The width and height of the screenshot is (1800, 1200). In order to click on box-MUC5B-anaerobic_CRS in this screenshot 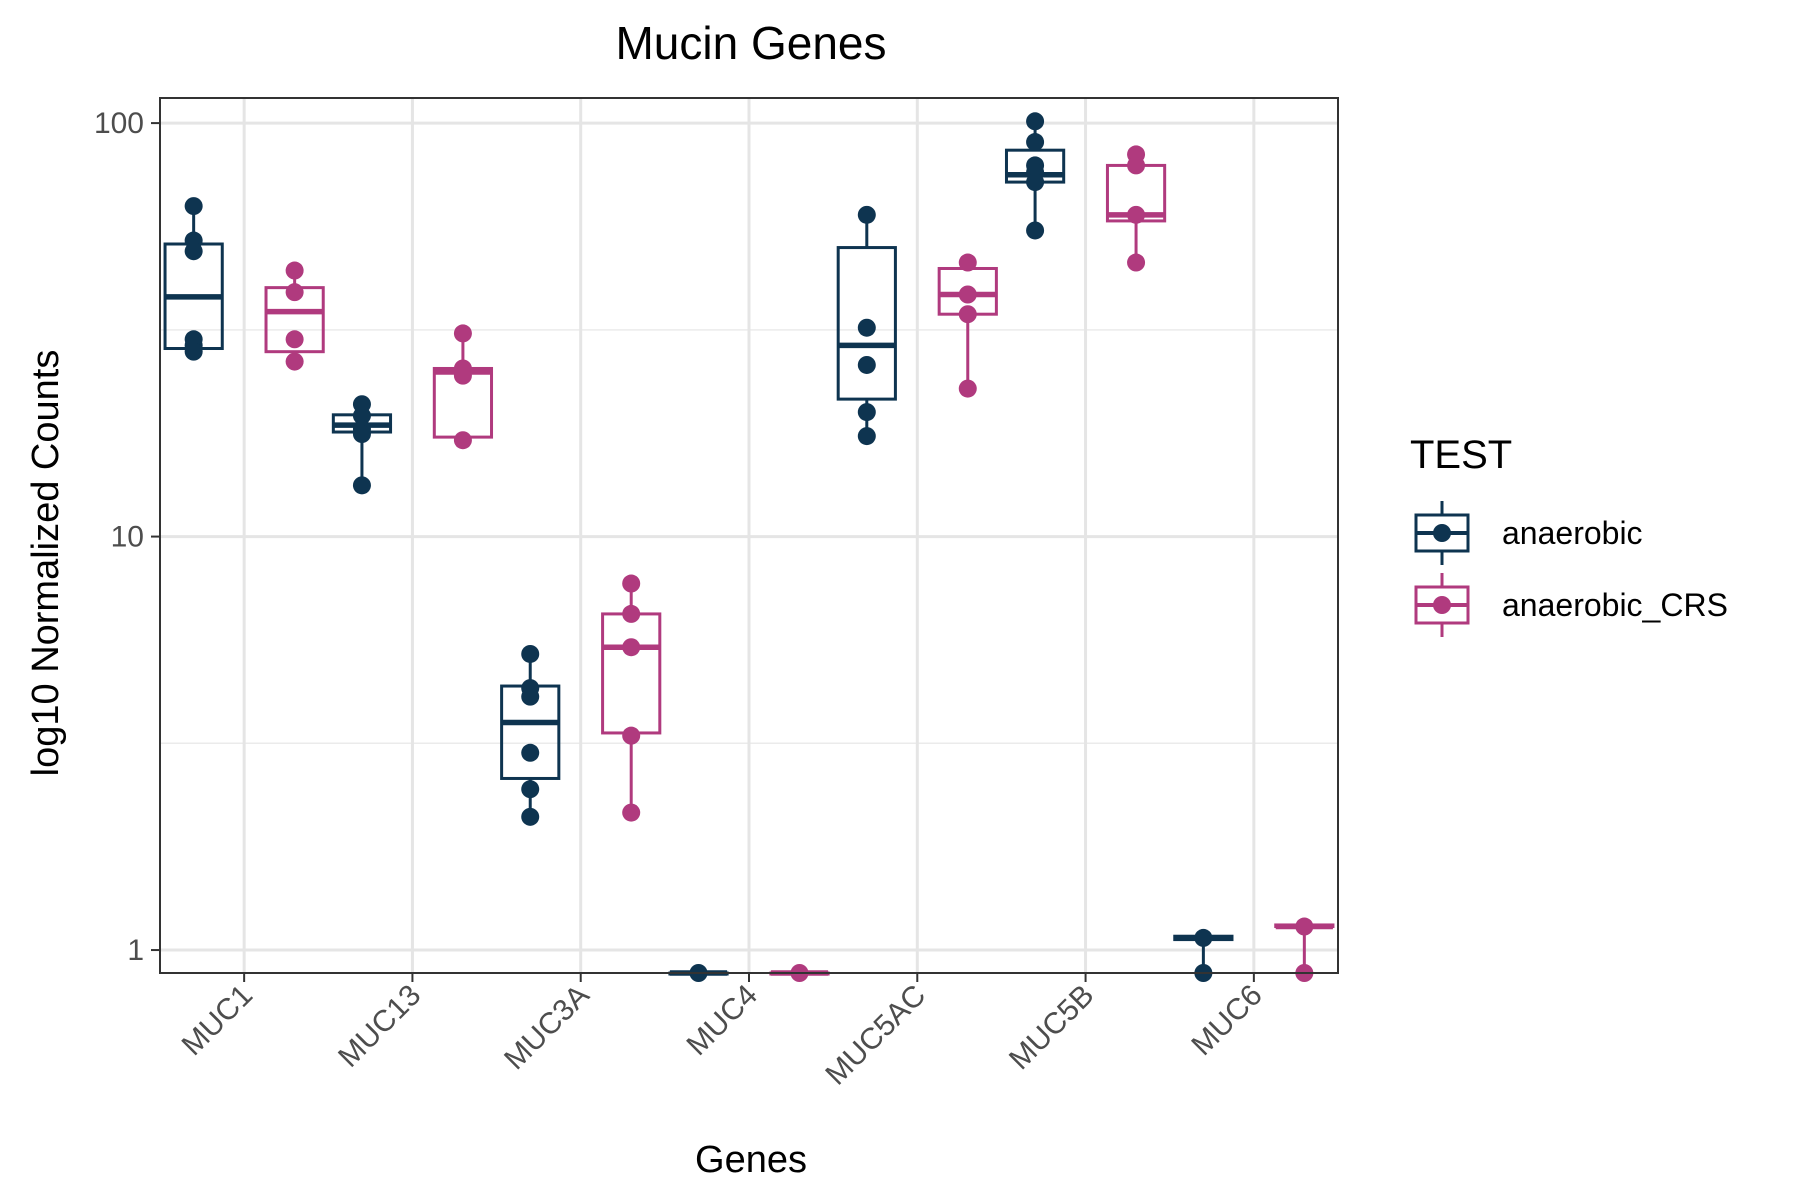, I will do `click(1136, 208)`.